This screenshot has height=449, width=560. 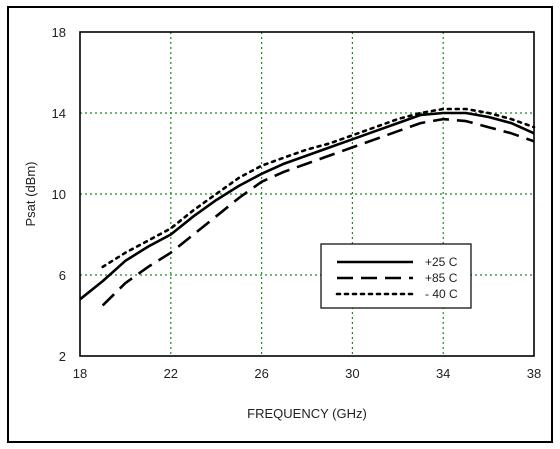 What do you see at coordinates (307, 413) in the screenshot?
I see `x-axis-title: FREQUENCY (GHz)` at bounding box center [307, 413].